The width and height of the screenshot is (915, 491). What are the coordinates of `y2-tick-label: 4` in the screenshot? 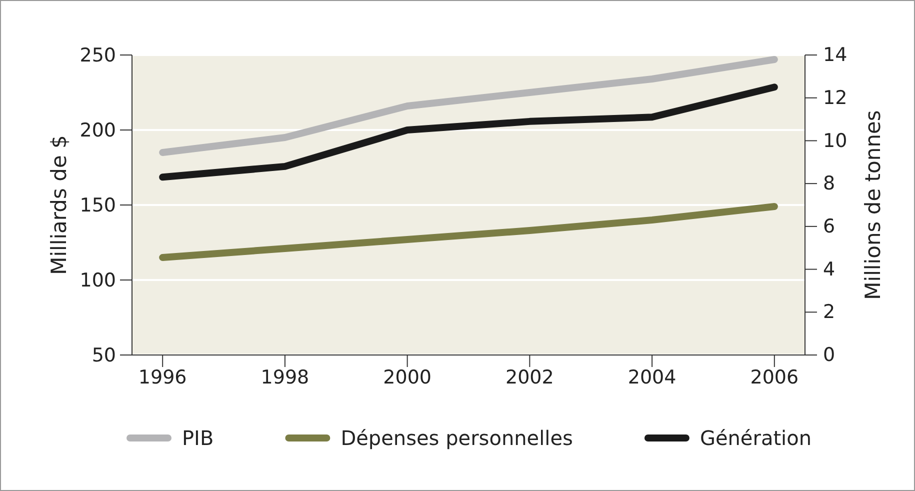 It's located at (829, 269).